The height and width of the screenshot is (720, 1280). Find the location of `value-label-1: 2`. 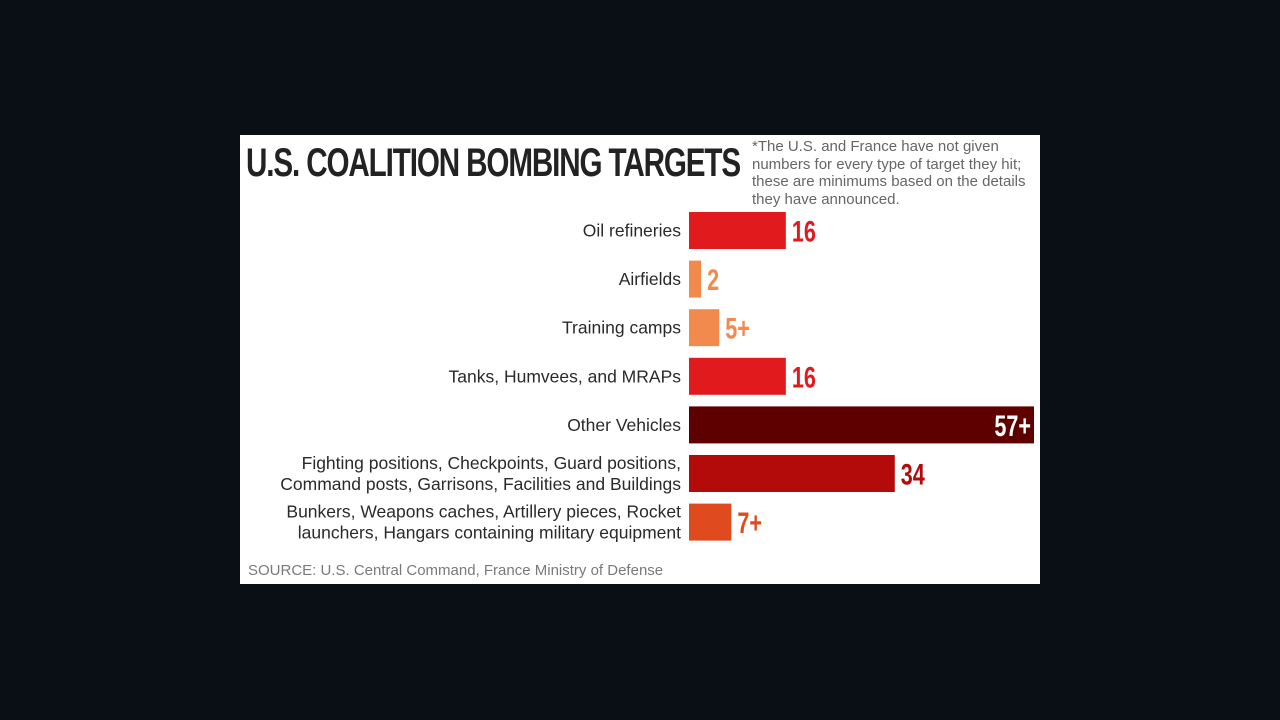

value-label-1: 2 is located at coordinates (713, 280).